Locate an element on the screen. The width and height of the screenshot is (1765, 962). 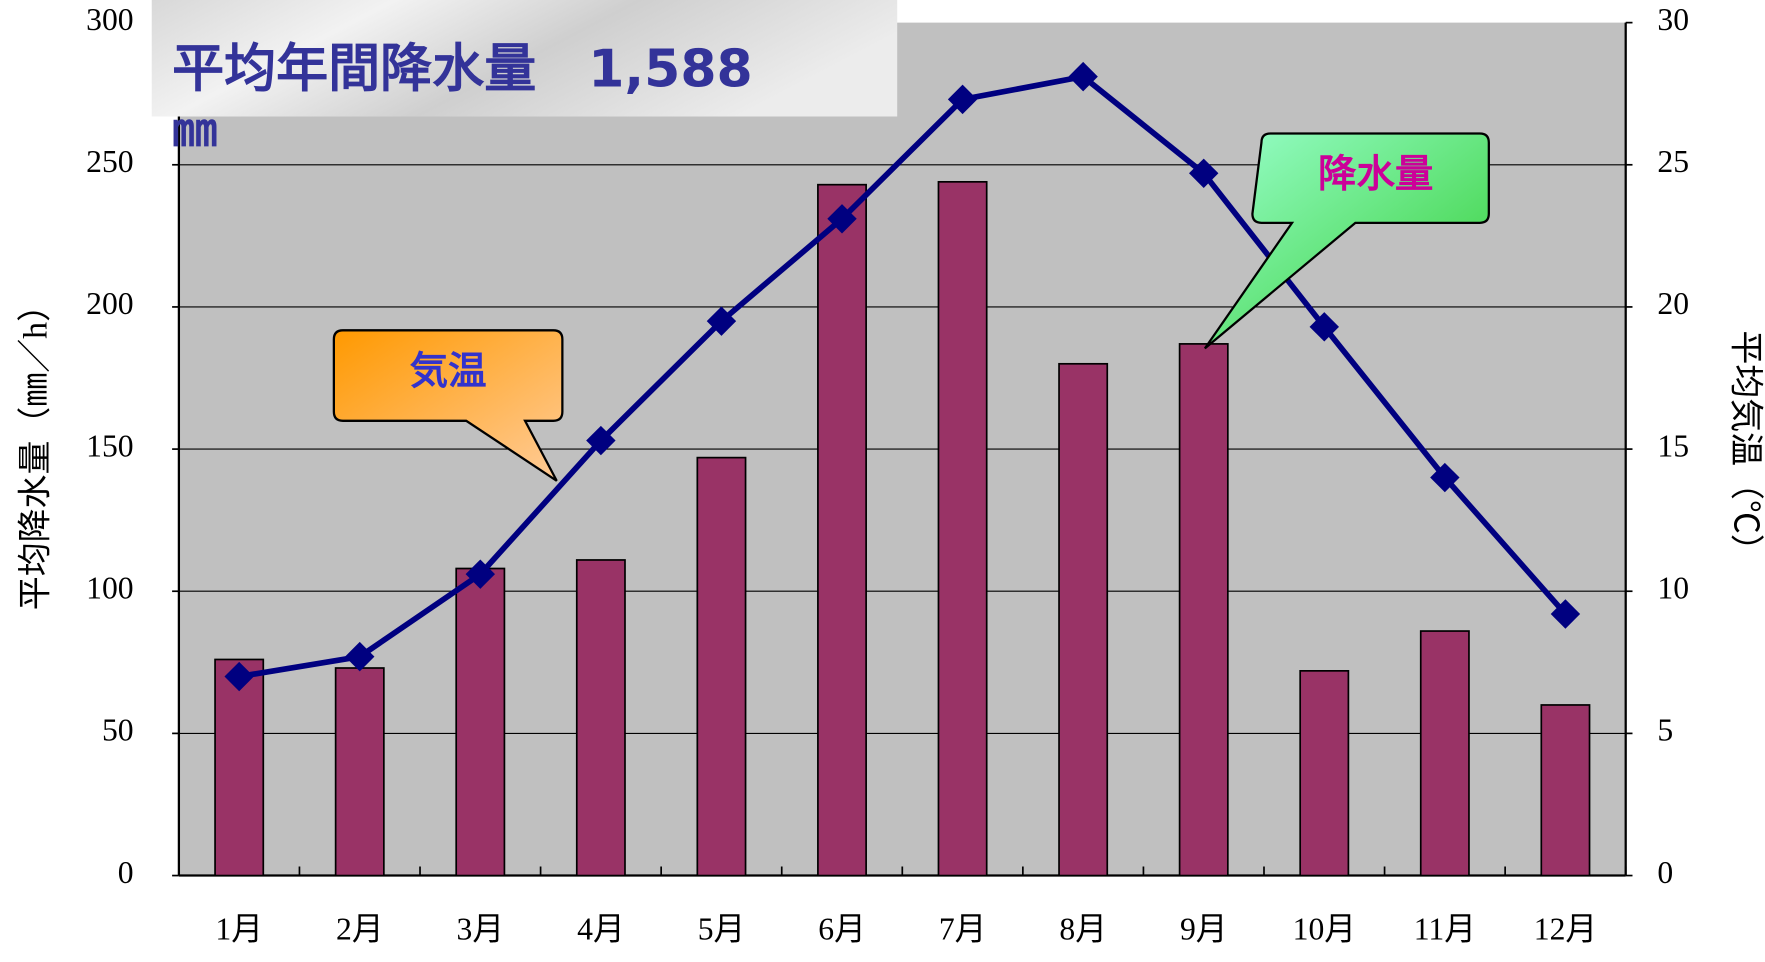
x-tick-label: 4月 is located at coordinates (601, 928).